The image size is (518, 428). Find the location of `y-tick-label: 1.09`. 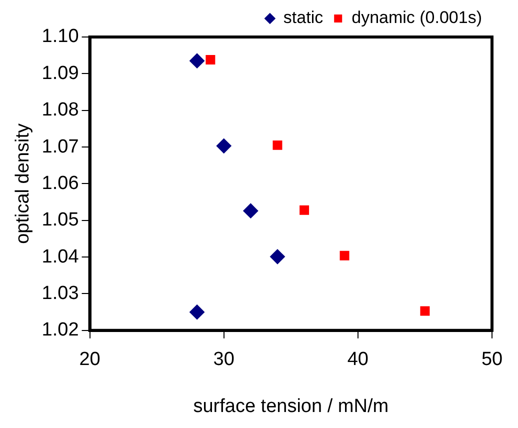

y-tick-label: 1.09 is located at coordinates (60, 73).